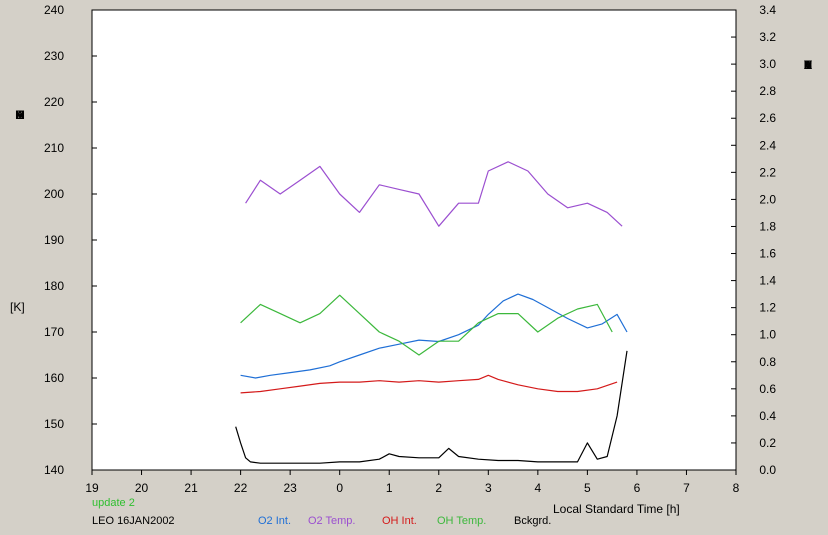 The image size is (828, 535). What do you see at coordinates (736, 488) in the screenshot?
I see `x-tick-label: 8` at bounding box center [736, 488].